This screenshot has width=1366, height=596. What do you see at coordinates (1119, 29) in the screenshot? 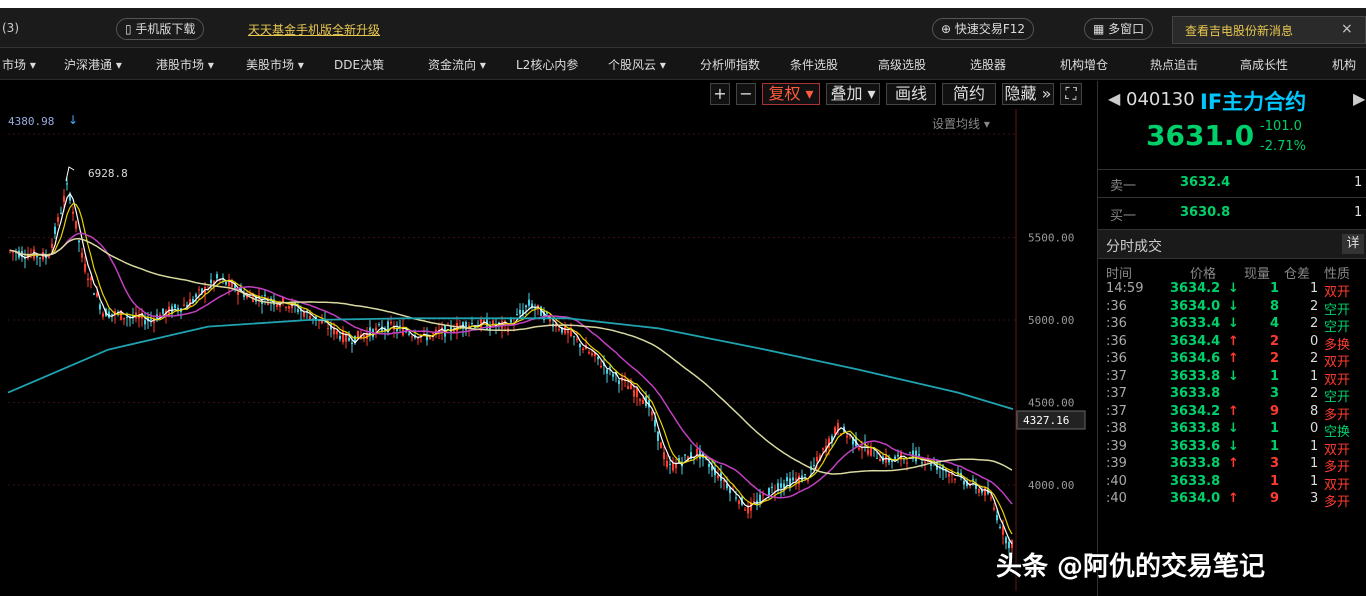
I see `multi-window-button: ▦ 多窗口` at bounding box center [1119, 29].